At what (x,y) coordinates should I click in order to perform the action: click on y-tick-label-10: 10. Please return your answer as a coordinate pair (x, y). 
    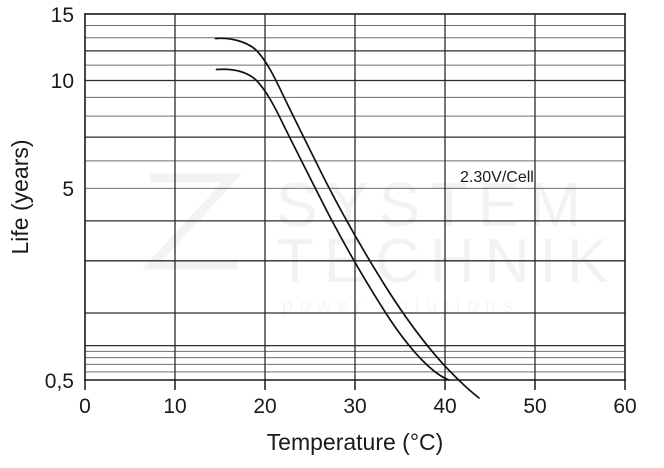
    Looking at the image, I should click on (62, 81).